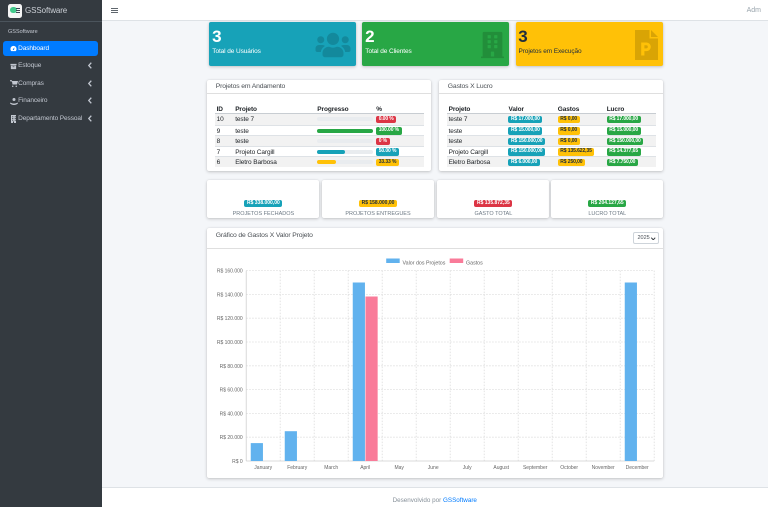 This screenshot has width=768, height=510. What do you see at coordinates (264, 468) in the screenshot?
I see `svg-text: January` at bounding box center [264, 468].